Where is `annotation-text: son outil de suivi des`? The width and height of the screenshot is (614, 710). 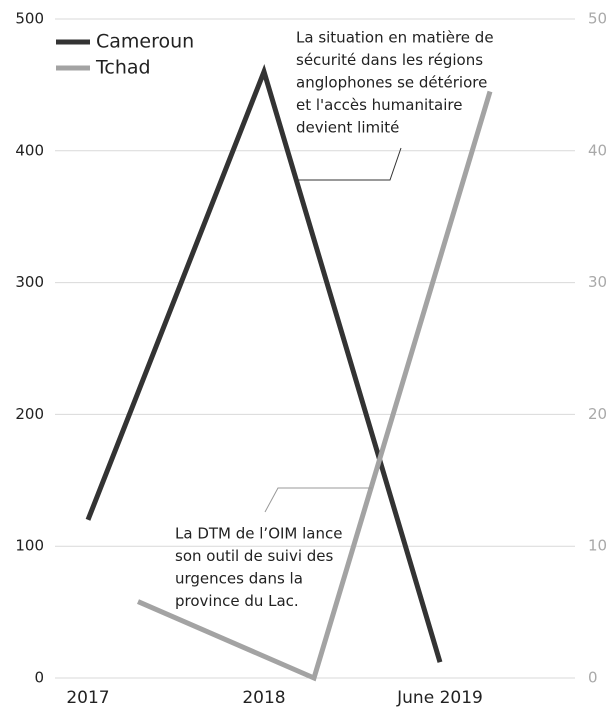
annotation-text: son outil de suivi des is located at coordinates (254, 556).